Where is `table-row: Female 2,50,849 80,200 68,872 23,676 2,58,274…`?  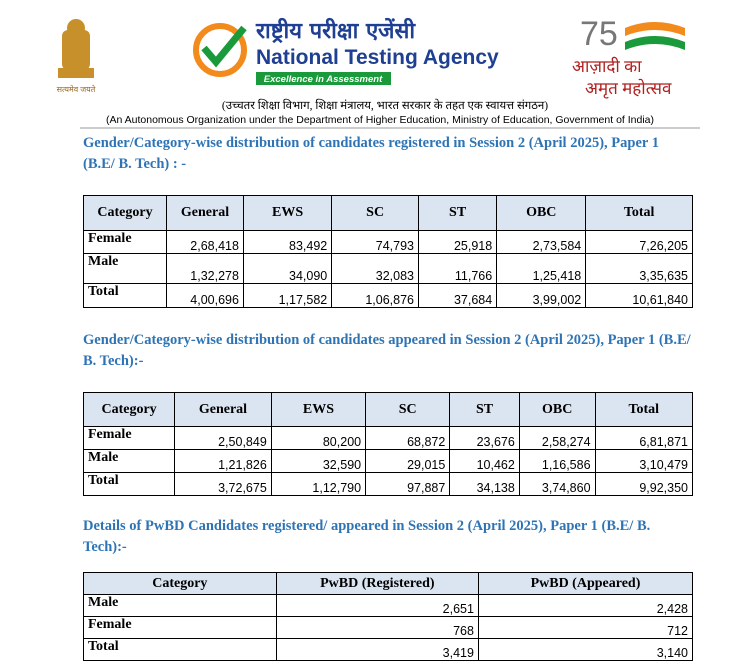
table-row: Female 2,50,849 80,200 68,872 23,676 2,58,274… is located at coordinates (388, 438).